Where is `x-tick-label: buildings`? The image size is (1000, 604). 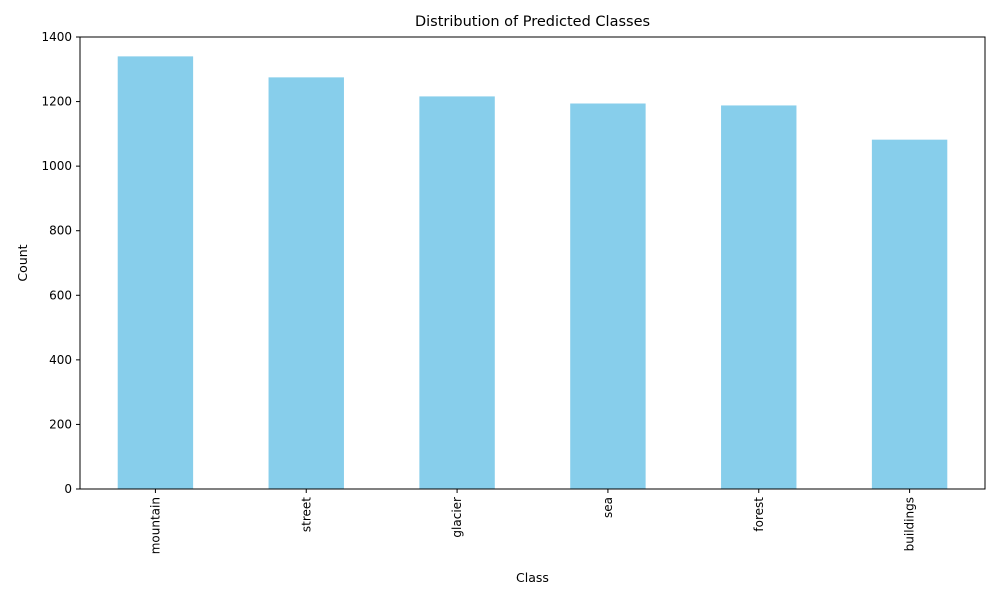
x-tick-label: buildings is located at coordinates (910, 524).